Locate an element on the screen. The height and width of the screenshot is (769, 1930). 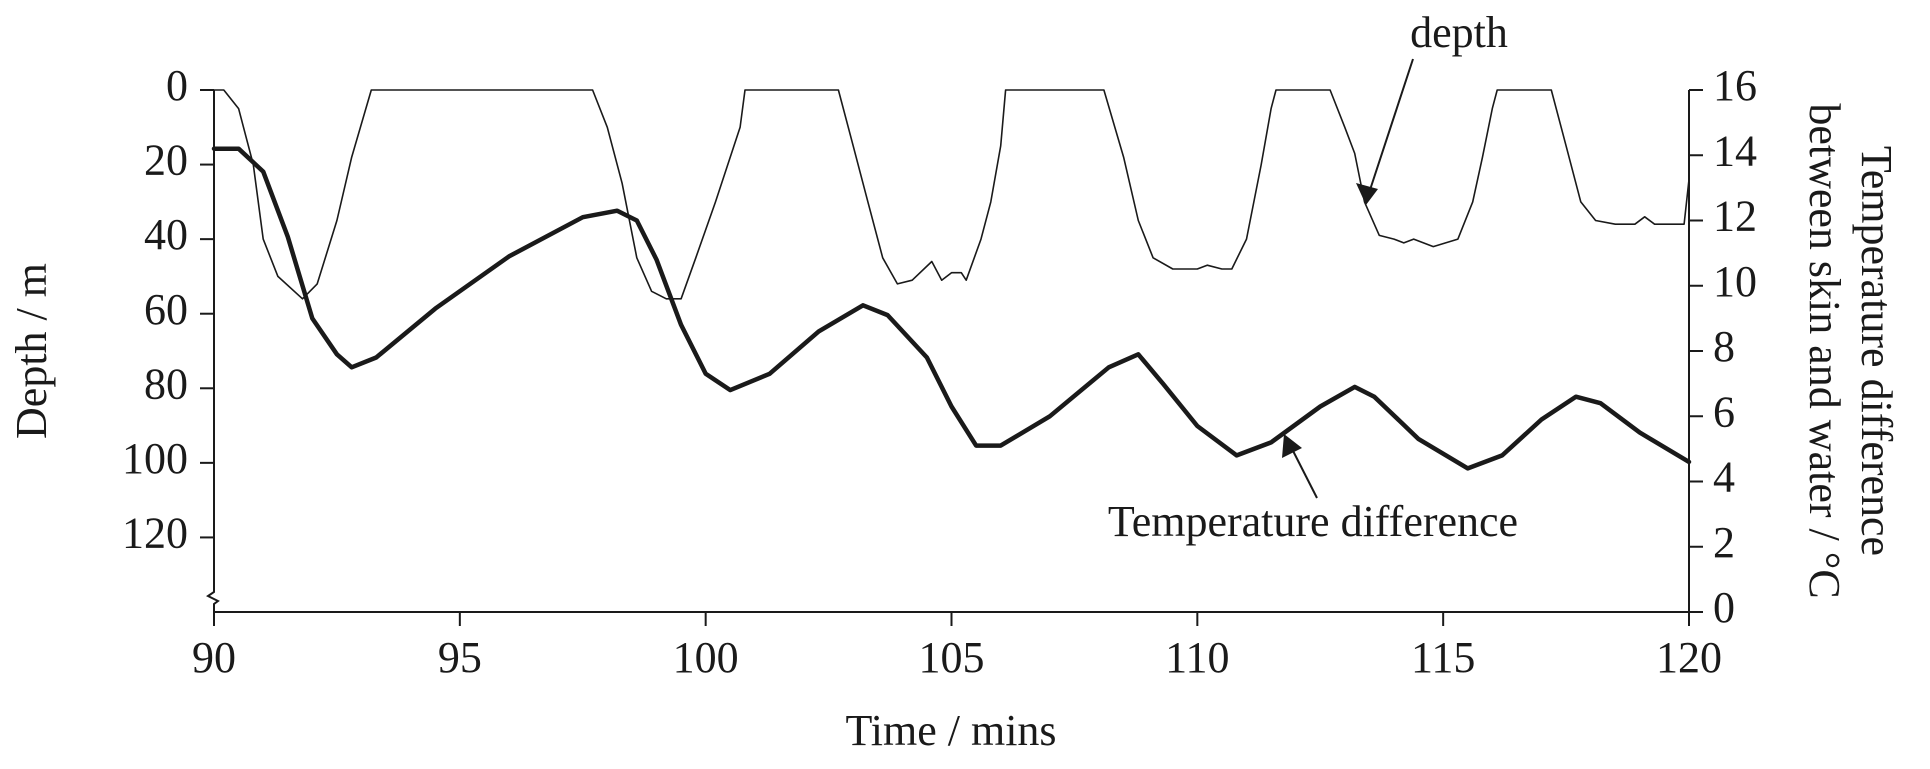
y-tick-label: 40 is located at coordinates (166, 234).